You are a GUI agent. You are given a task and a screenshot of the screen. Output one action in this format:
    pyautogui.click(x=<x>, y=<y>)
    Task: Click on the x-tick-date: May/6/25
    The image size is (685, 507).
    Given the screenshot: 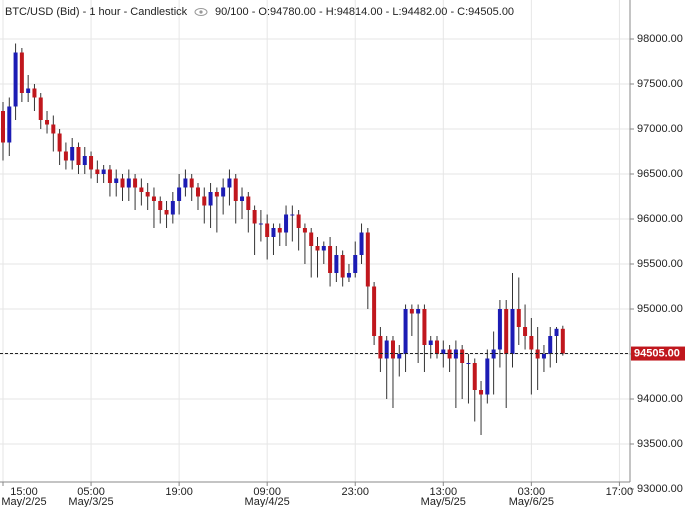 What is the action you would take?
    pyautogui.click(x=531, y=501)
    